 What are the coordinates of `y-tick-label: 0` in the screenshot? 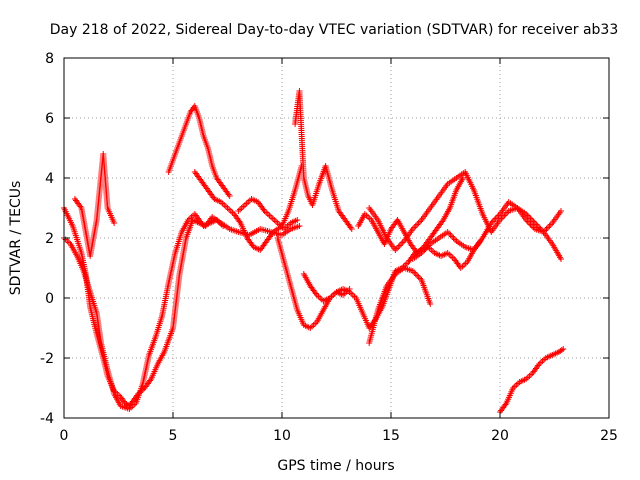 It's located at (49, 299).